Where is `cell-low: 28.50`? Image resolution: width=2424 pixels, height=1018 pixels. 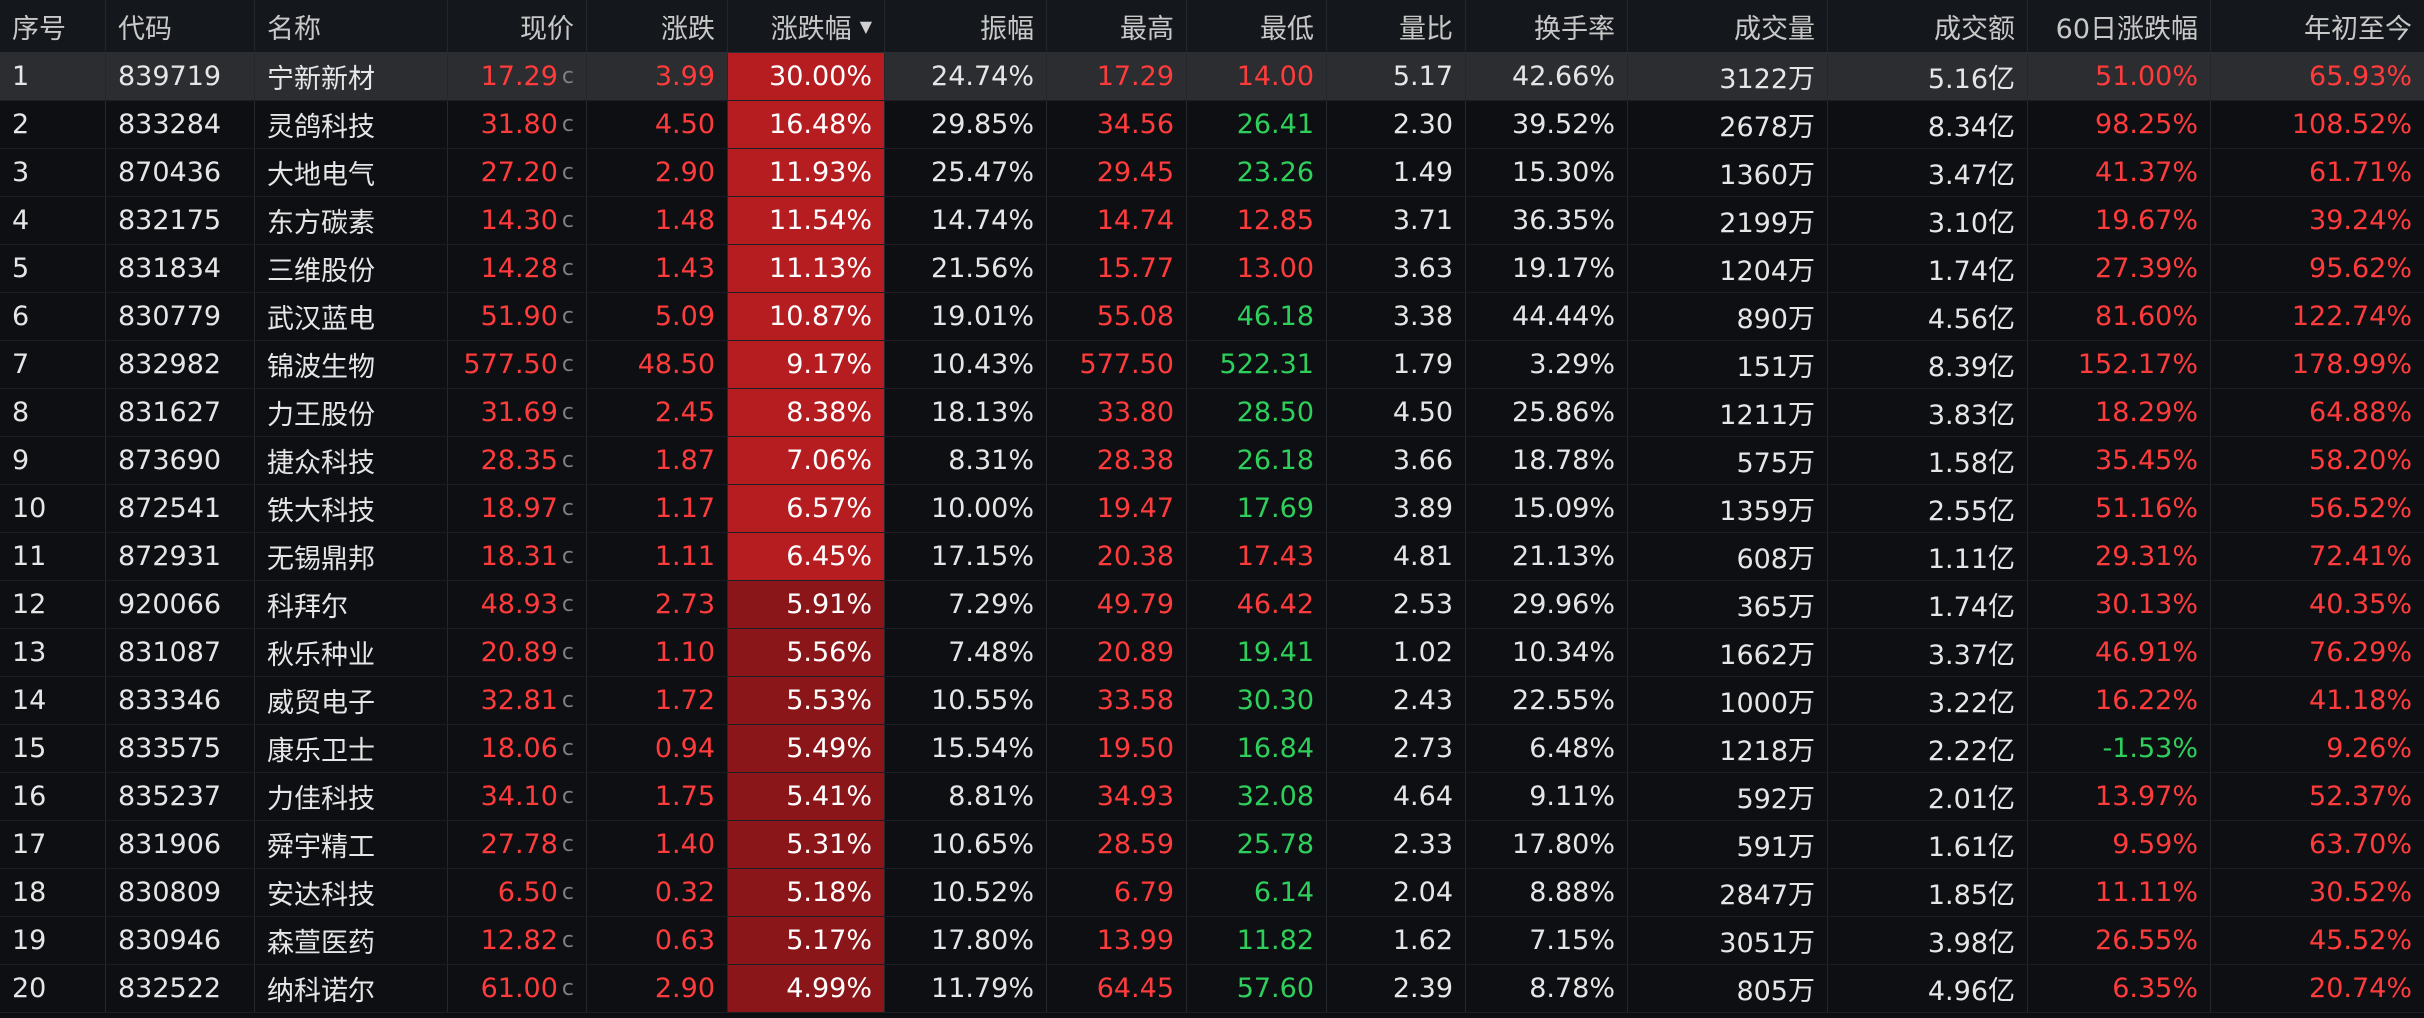 cell-low: 28.50 is located at coordinates (1257, 412).